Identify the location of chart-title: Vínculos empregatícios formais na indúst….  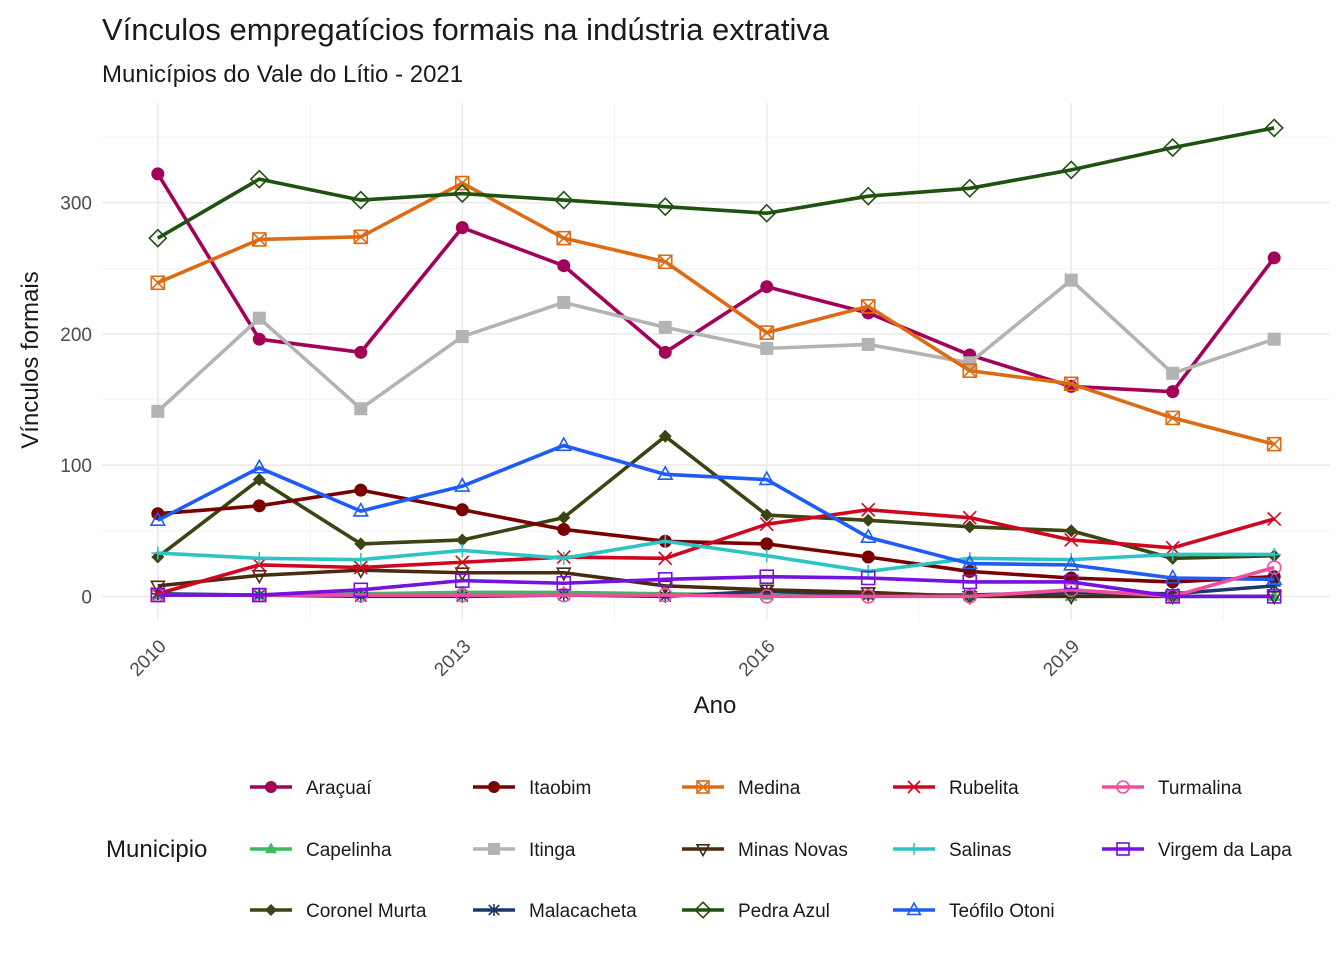
(466, 29).